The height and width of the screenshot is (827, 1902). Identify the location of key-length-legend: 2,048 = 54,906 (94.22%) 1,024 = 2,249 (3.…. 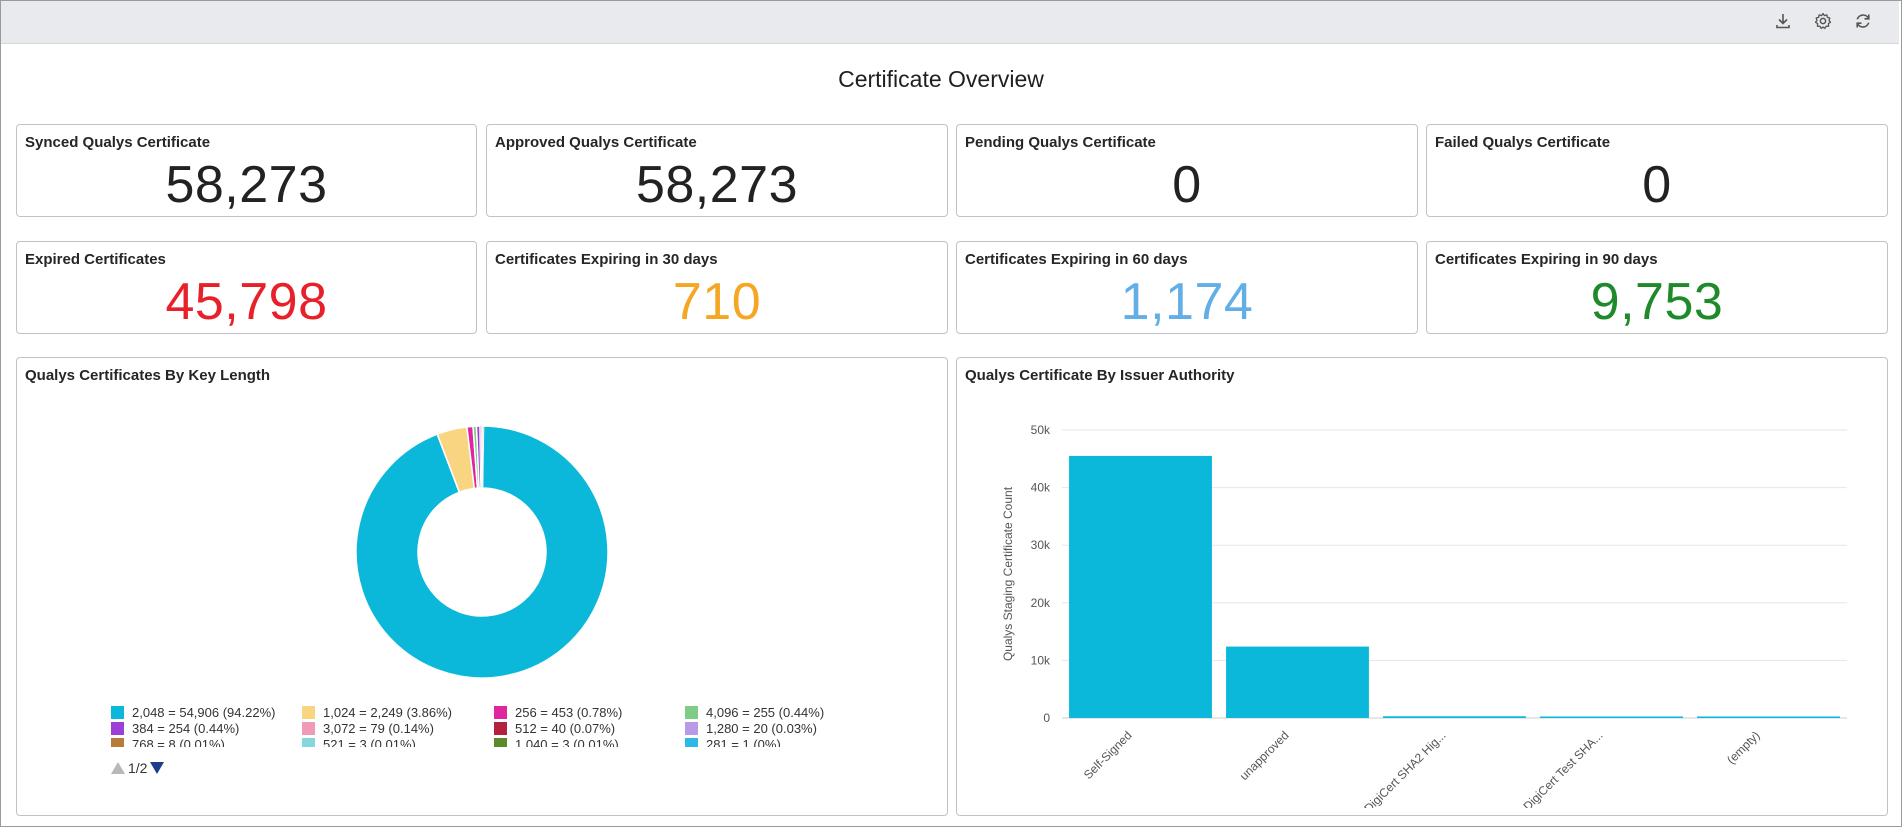
(501, 726).